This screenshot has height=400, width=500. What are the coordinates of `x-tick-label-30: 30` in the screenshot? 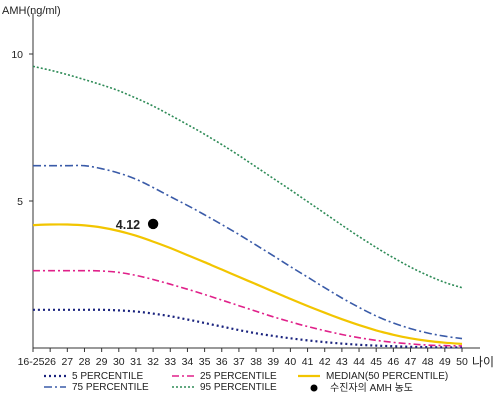 It's located at (119, 362).